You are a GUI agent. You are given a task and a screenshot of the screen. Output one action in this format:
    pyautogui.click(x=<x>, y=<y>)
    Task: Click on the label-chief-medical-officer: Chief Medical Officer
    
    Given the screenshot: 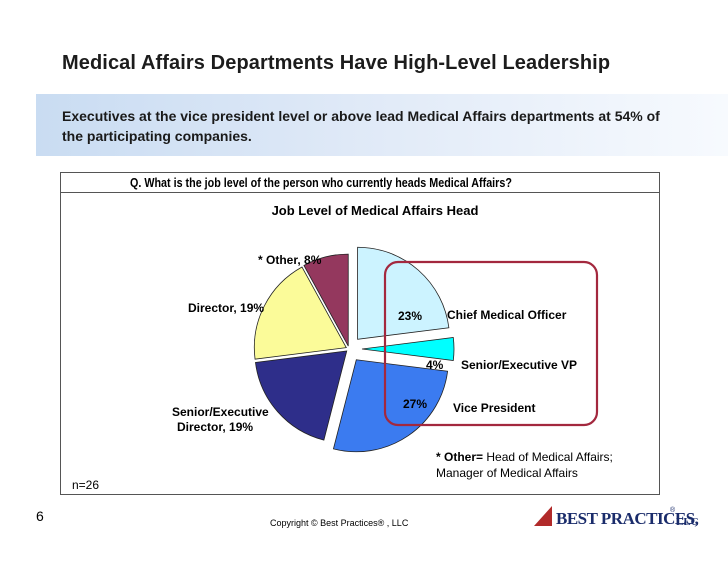 What is the action you would take?
    pyautogui.click(x=507, y=315)
    